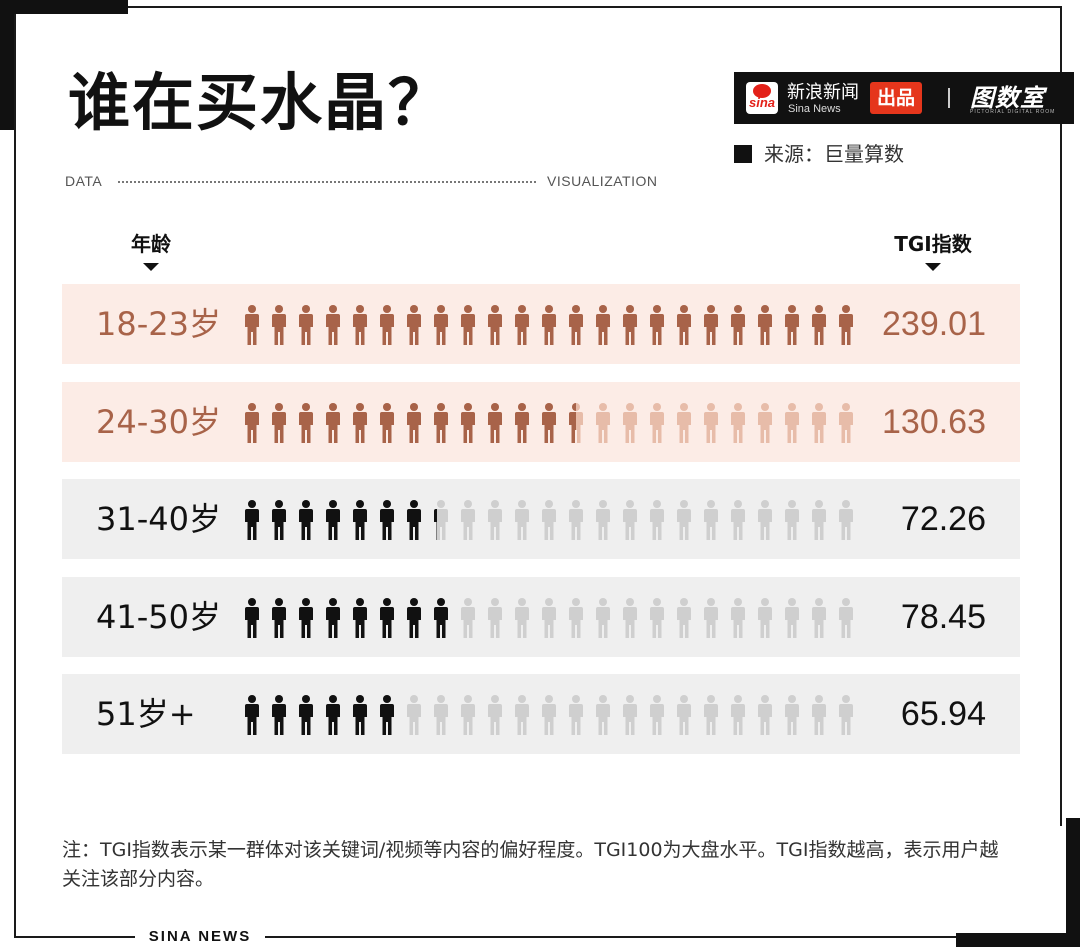  What do you see at coordinates (200, 936) in the screenshot?
I see `footer-text: SINA NEWS` at bounding box center [200, 936].